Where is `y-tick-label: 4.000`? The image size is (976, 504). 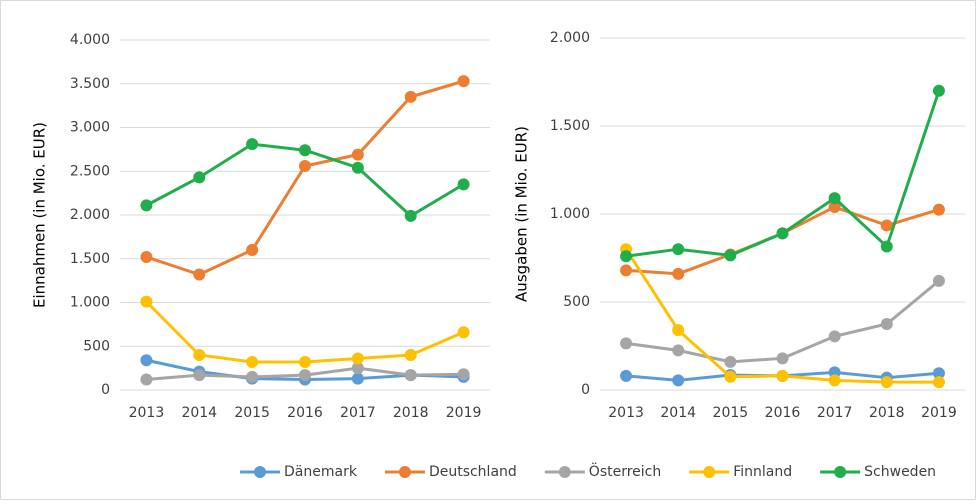
y-tick-label: 4.000 is located at coordinates (90, 40).